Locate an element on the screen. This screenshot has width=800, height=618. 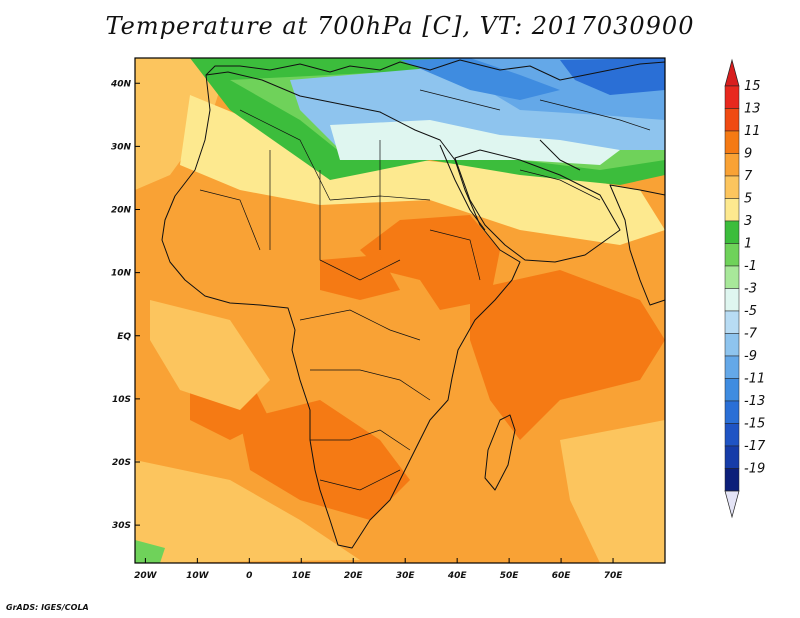
madagascar-coastline is located at coordinates (500, 452).